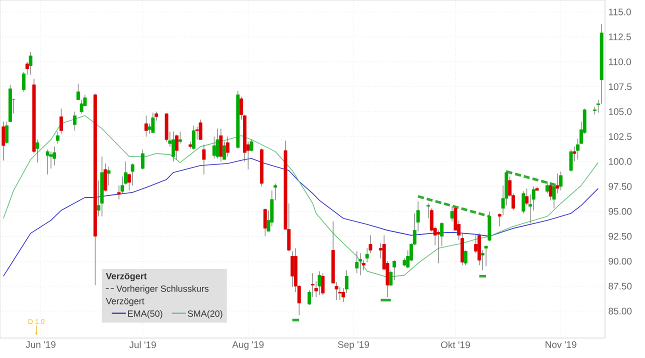 This screenshot has height=358, width=645. Describe the element at coordinates (125, 302) in the screenshot. I see `annotation: Verzögert` at that location.